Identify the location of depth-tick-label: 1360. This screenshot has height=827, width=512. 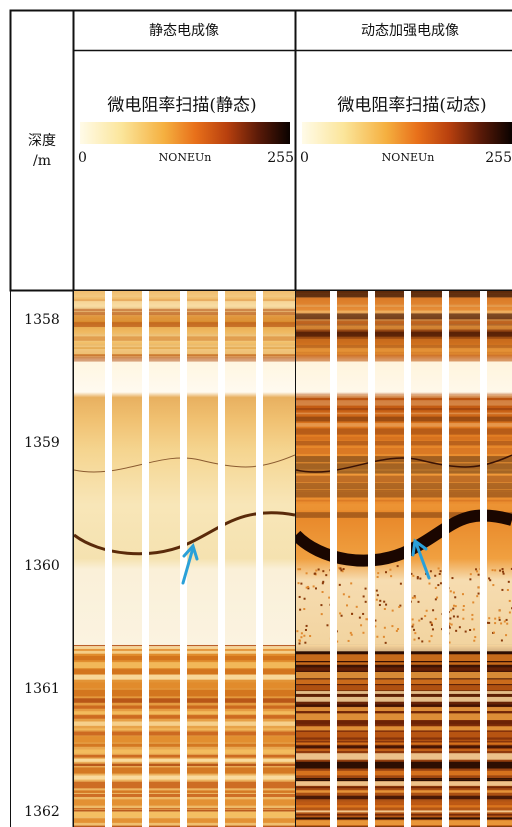
(42, 566).